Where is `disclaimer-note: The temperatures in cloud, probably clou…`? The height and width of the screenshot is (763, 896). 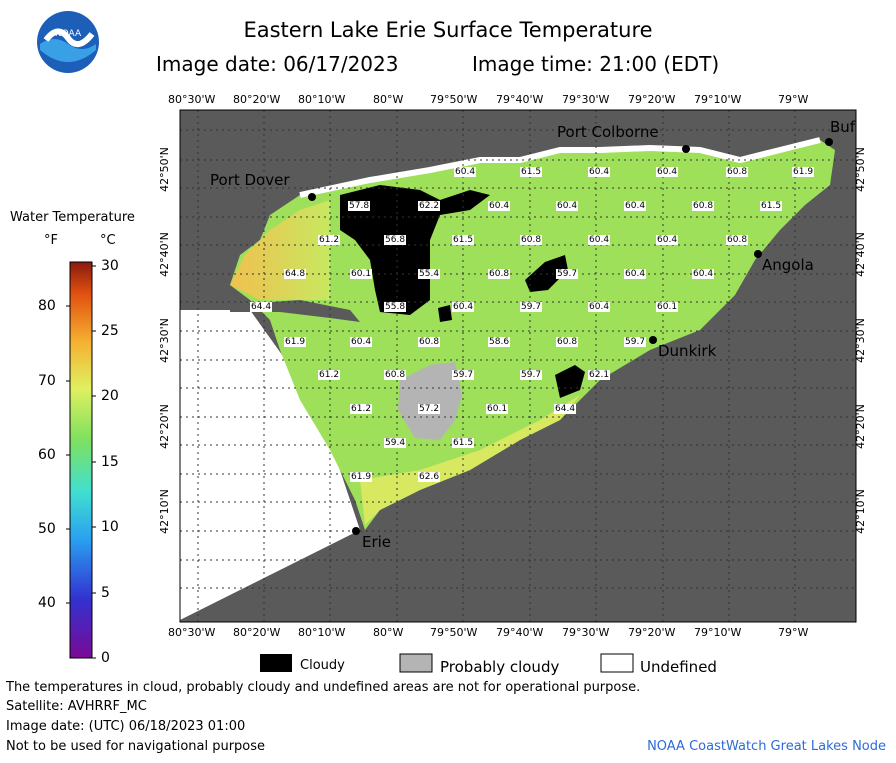
disclaimer-note: The temperatures in cloud, probably clou… is located at coordinates (323, 687).